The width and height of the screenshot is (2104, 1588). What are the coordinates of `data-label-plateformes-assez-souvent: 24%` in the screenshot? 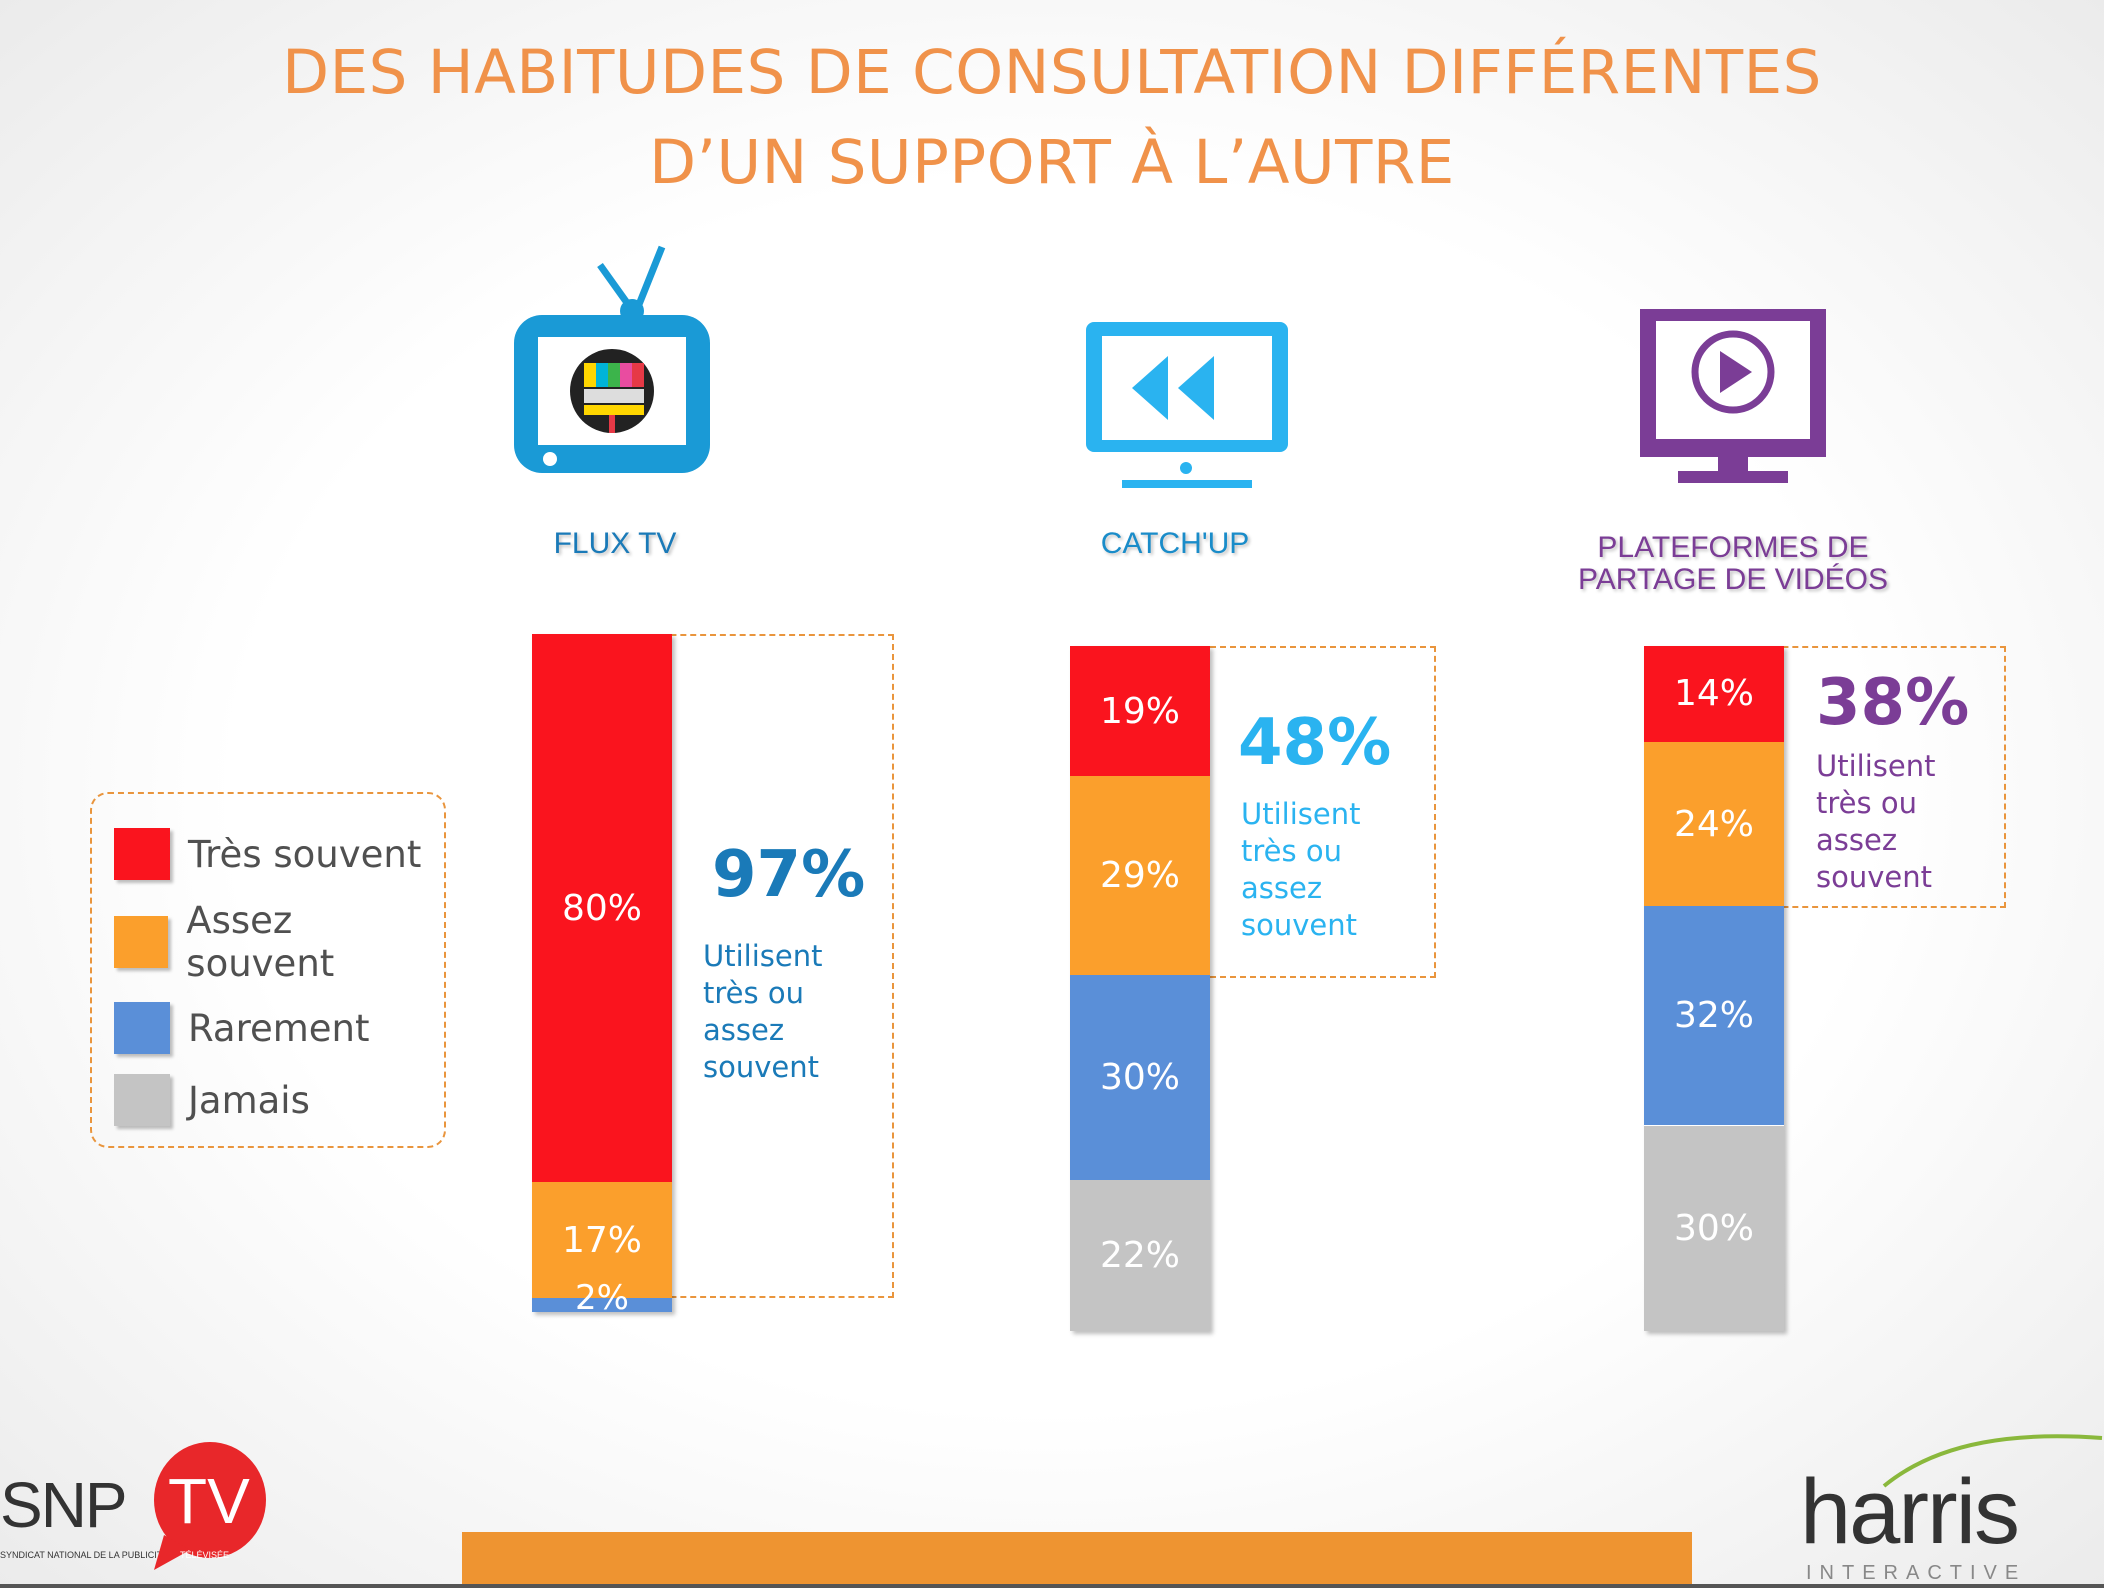 It's located at (1713, 824).